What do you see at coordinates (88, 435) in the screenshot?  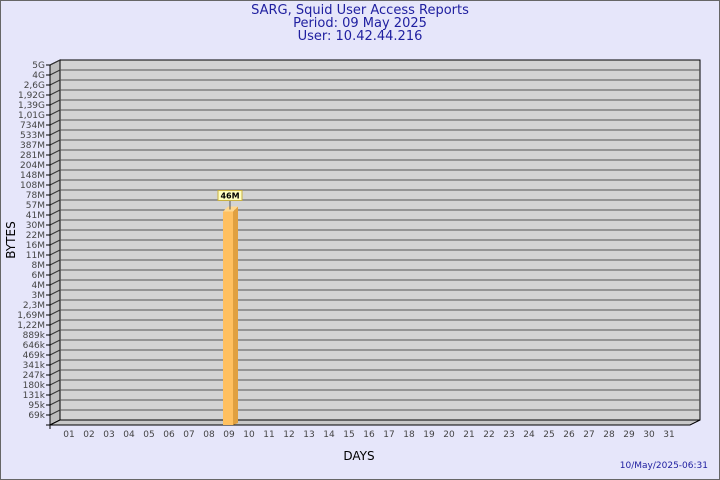 I see `x-tick-label: 02` at bounding box center [88, 435].